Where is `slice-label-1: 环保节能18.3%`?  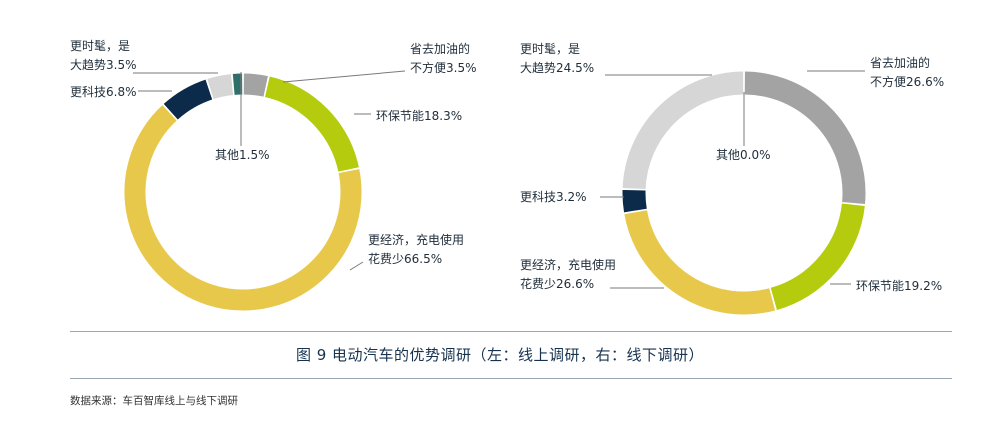 slice-label-1: 环保节能18.3% is located at coordinates (419, 116).